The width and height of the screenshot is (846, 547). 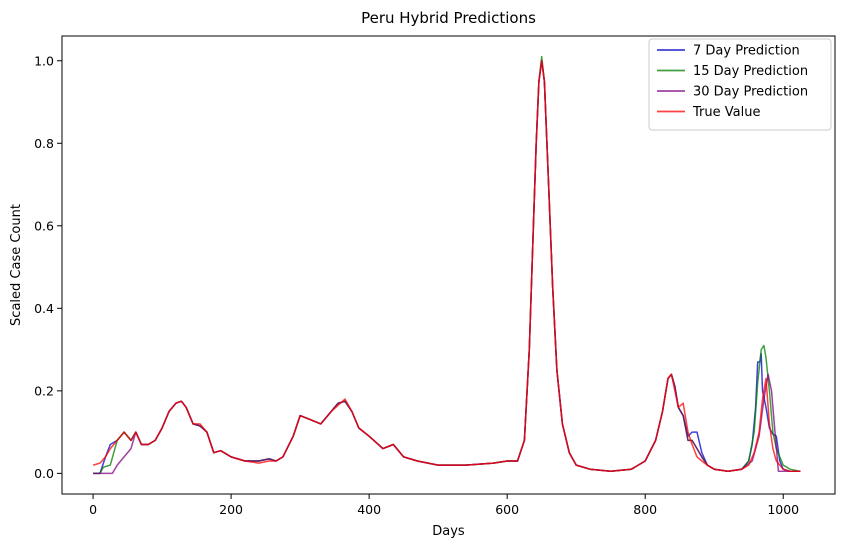 What do you see at coordinates (448, 18) in the screenshot?
I see `chart-title: Peru Hybrid Predictions` at bounding box center [448, 18].